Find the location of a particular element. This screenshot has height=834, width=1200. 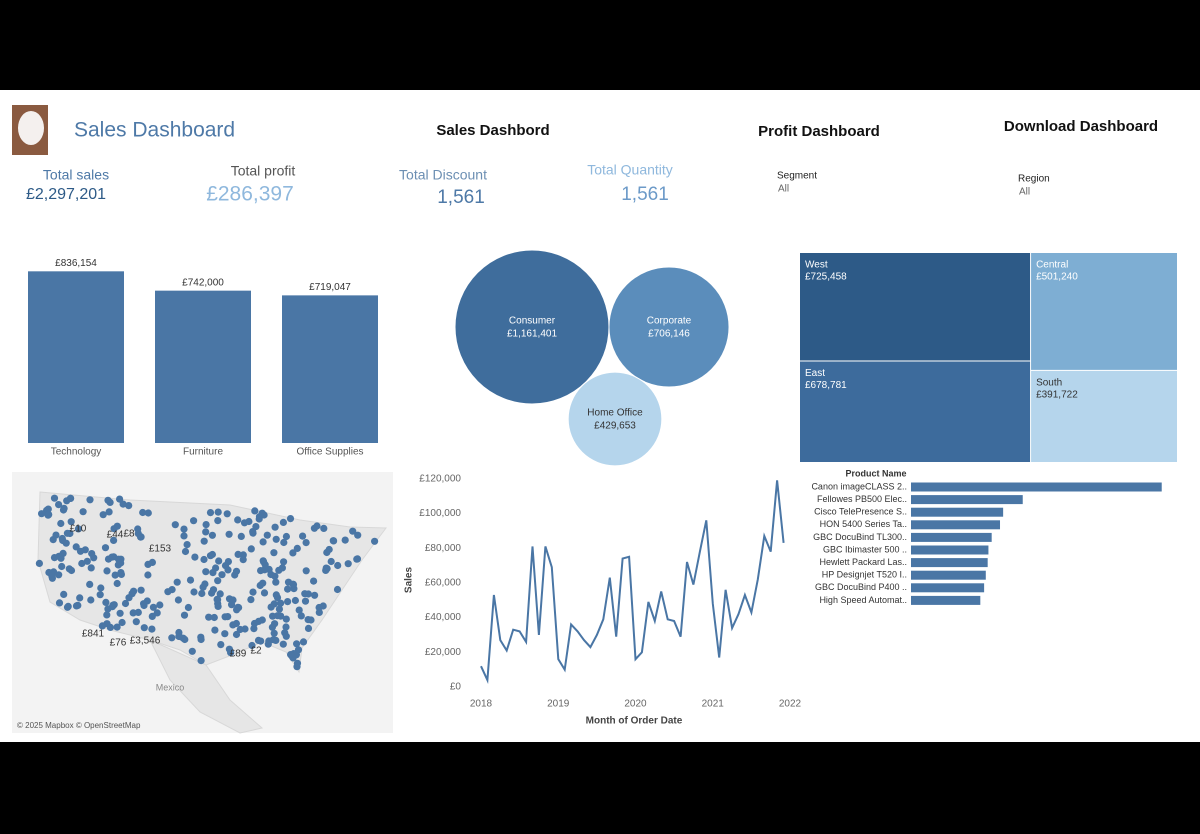

y-tick-label: £20,000 is located at coordinates (443, 652).